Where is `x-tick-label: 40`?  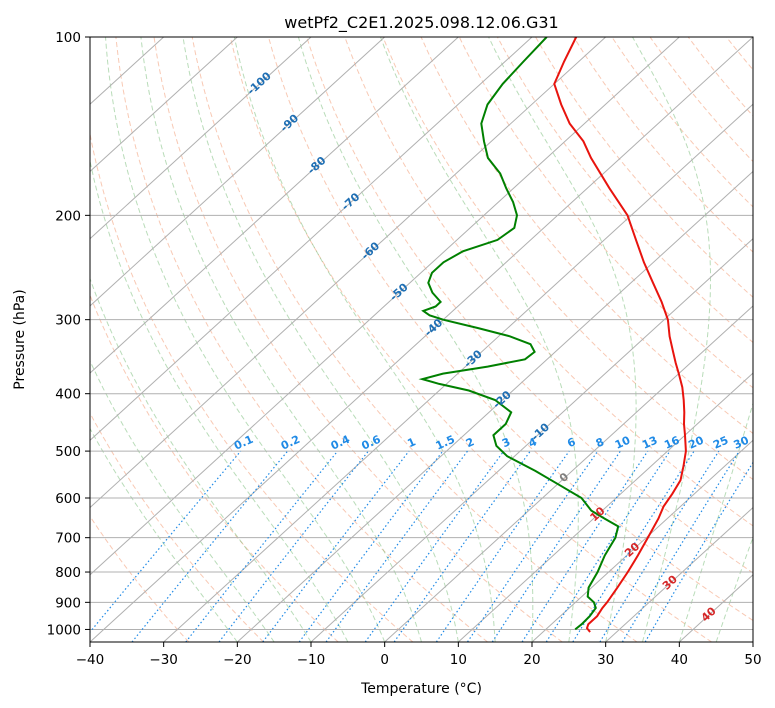
x-tick-label: 40 is located at coordinates (679, 660).